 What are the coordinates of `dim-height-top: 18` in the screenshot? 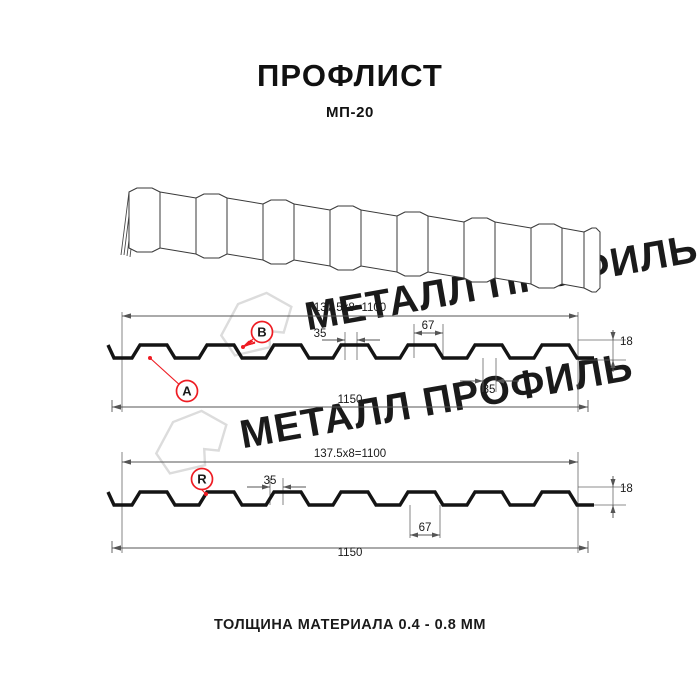 It's located at (626, 342).